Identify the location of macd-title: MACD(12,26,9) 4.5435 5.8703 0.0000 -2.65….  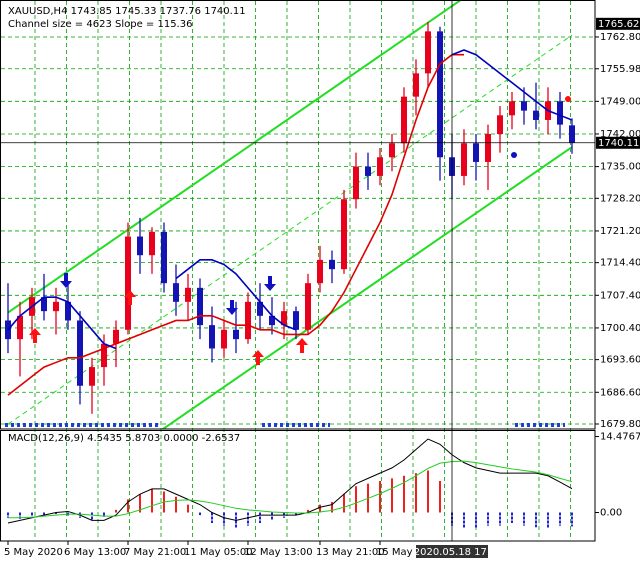
(124, 438).